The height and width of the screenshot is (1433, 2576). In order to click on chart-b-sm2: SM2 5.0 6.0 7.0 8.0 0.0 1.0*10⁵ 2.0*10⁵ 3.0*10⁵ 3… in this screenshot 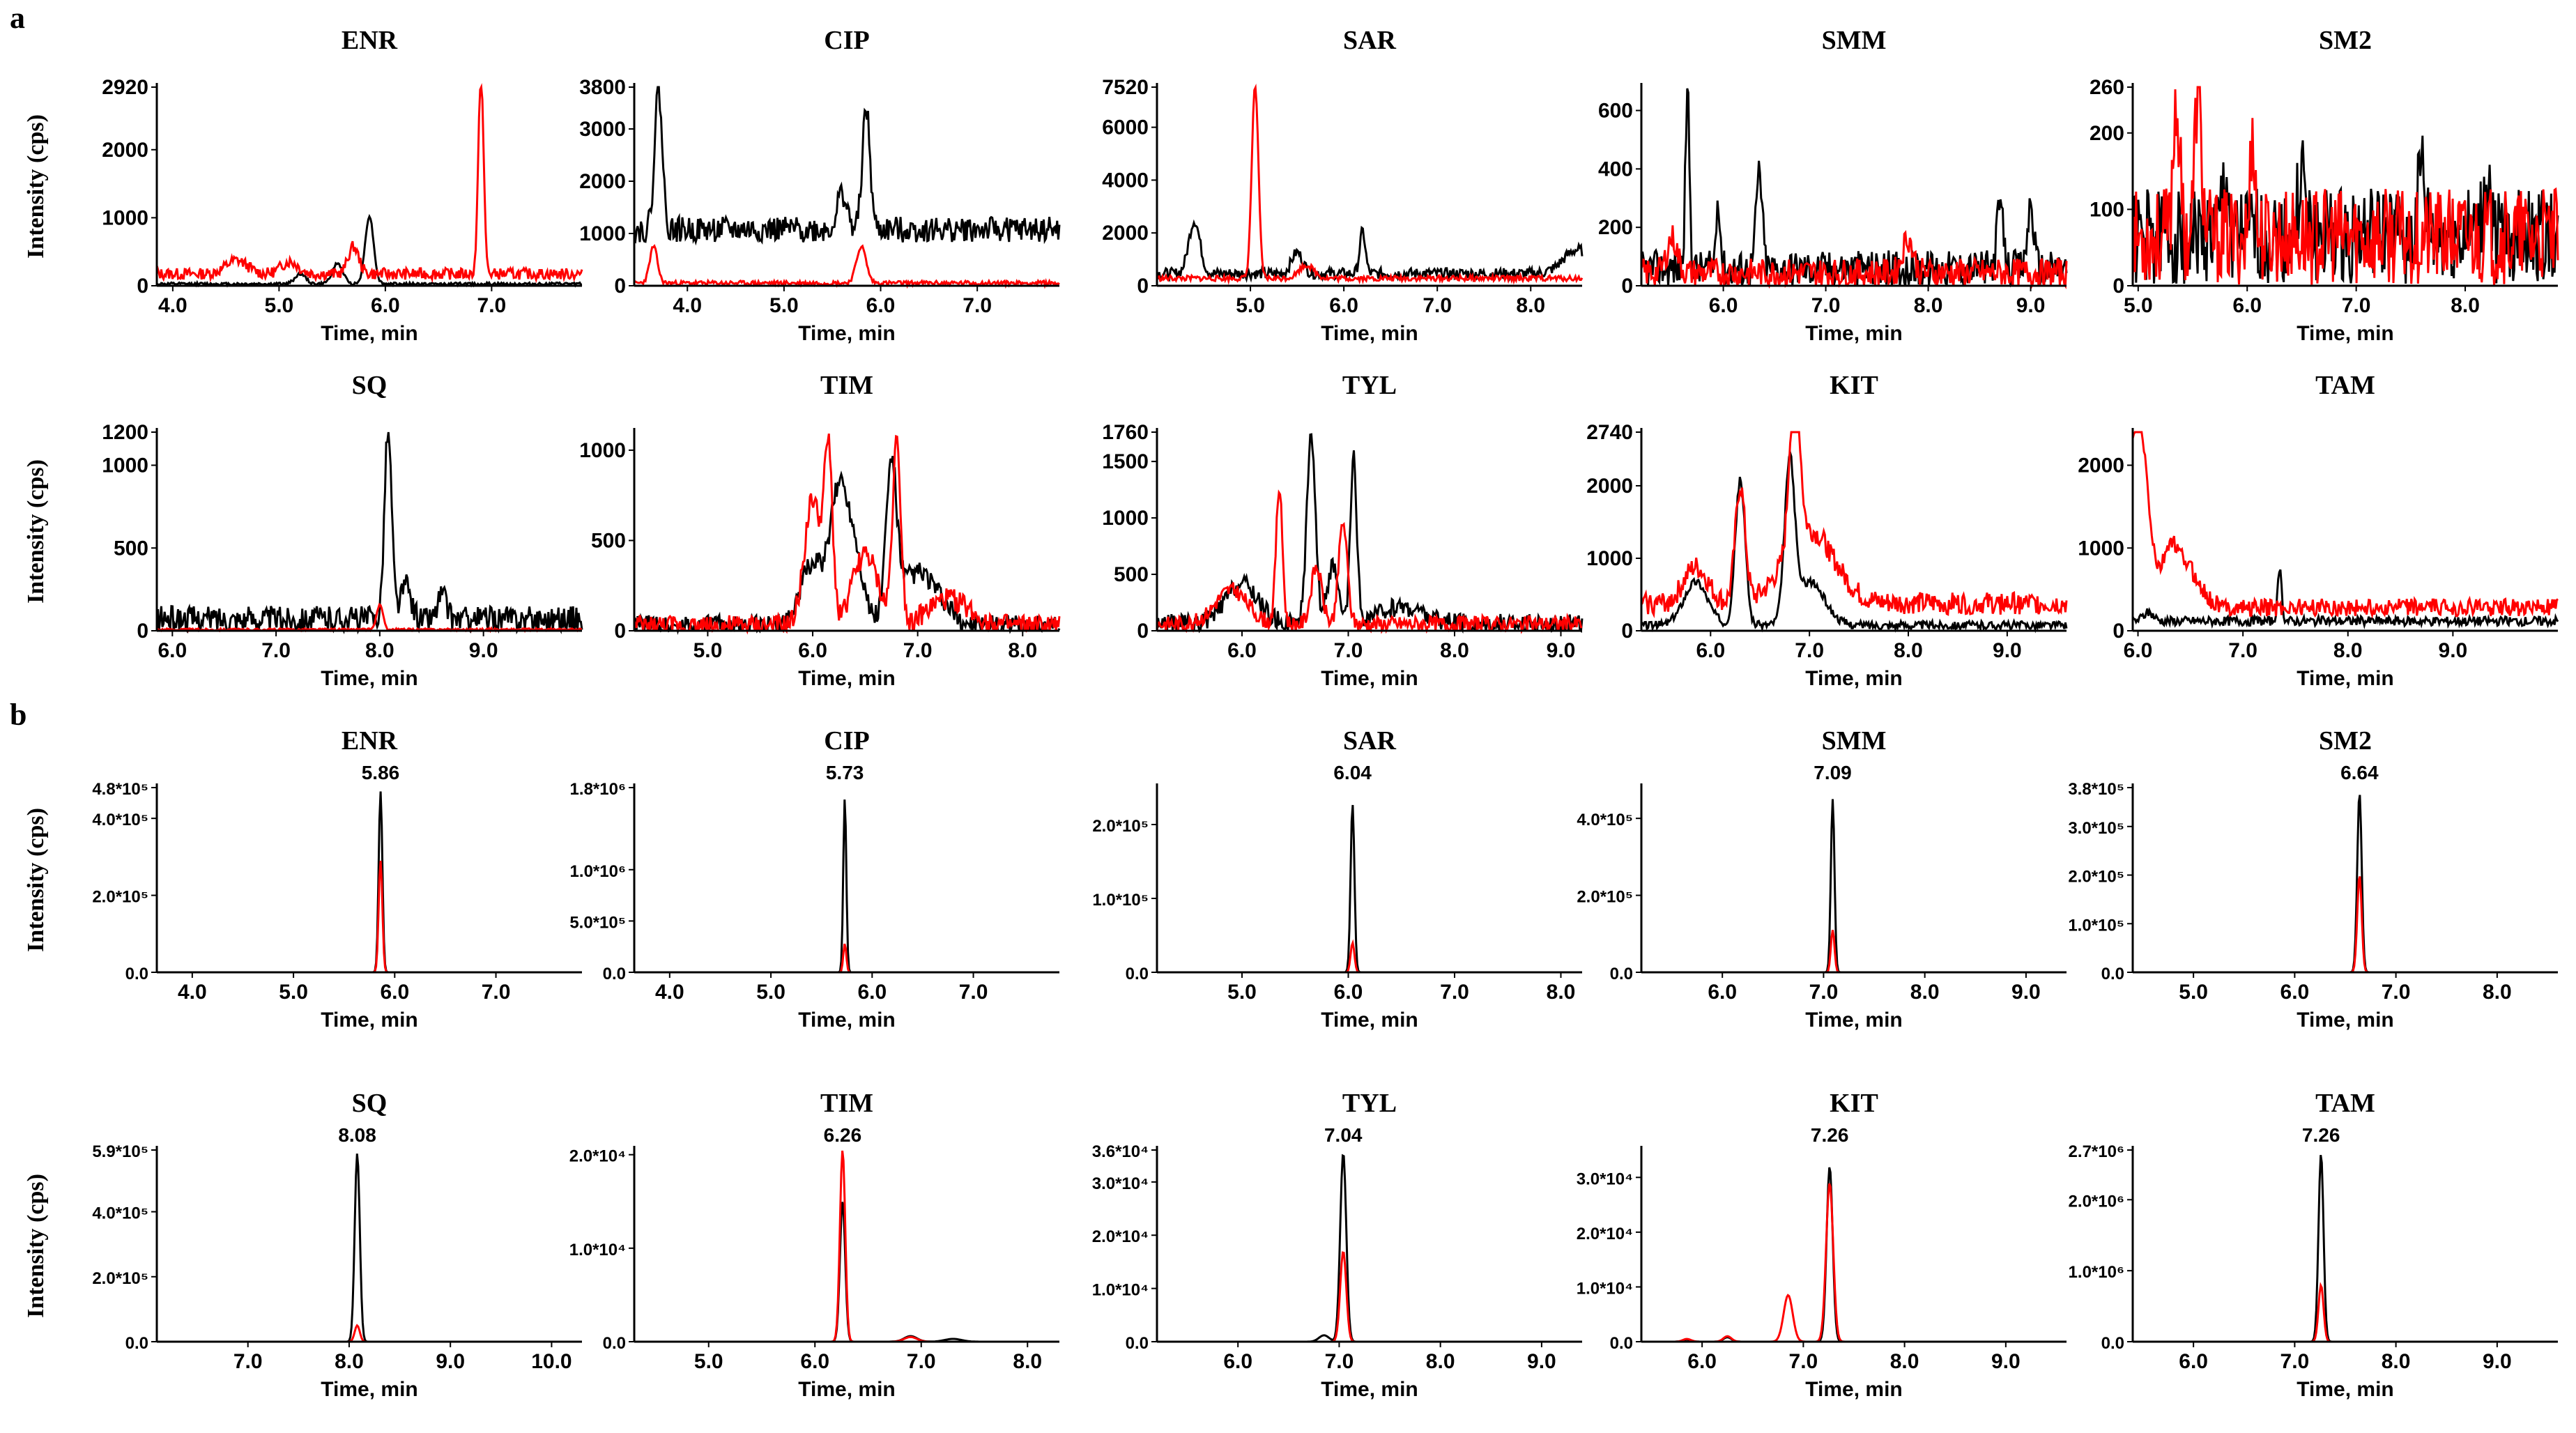, I will do `click(2313, 879)`.